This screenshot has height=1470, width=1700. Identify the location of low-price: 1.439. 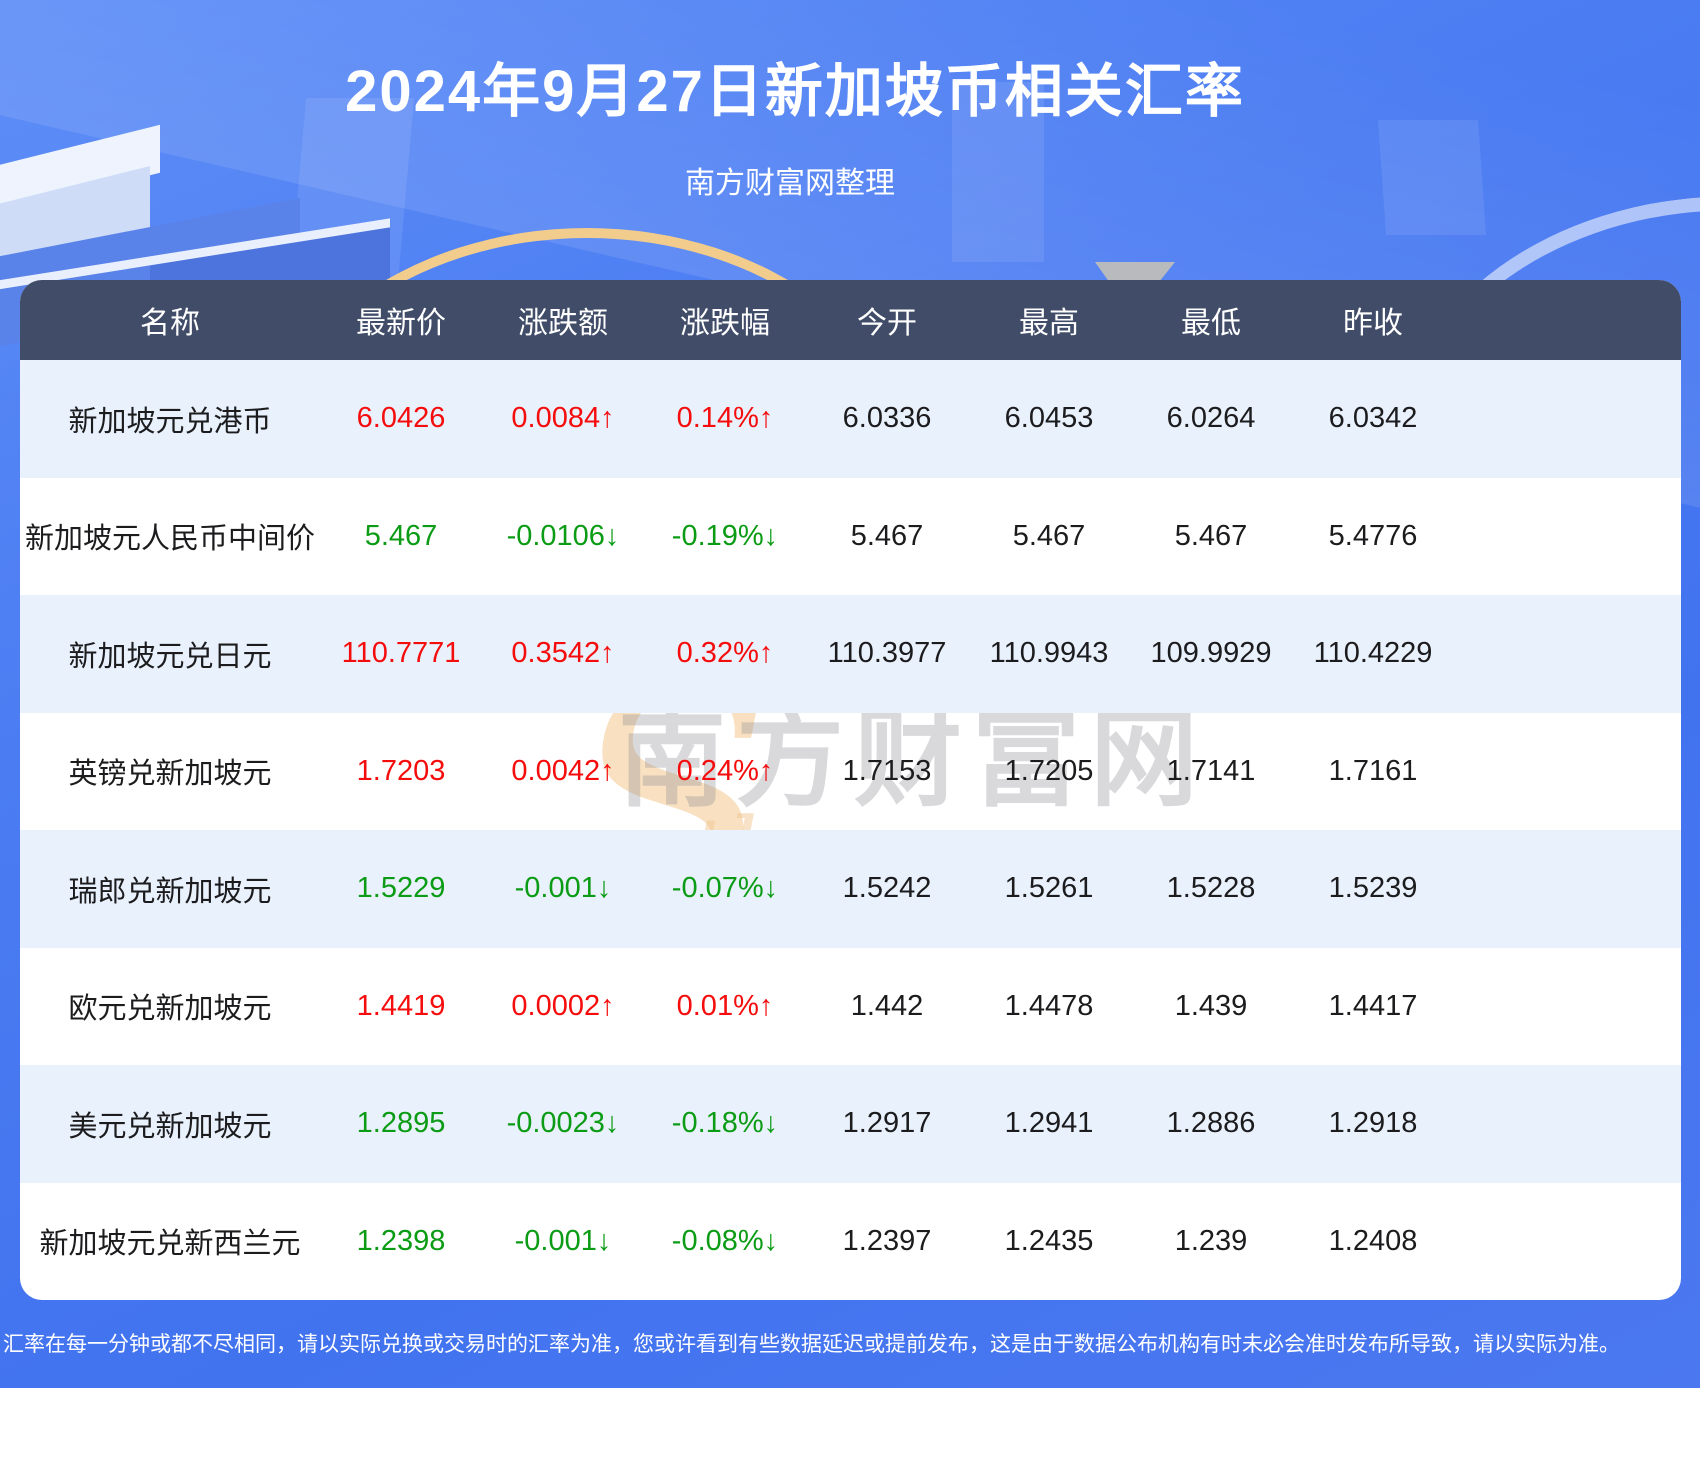
(1211, 1005).